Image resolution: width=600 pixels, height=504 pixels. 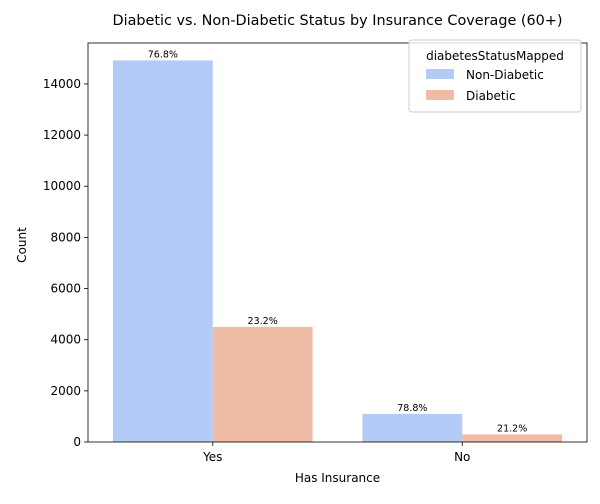 I want to click on legend: diabetesStatusMapped Non-Diabetic Diabetic, so click(x=495, y=76).